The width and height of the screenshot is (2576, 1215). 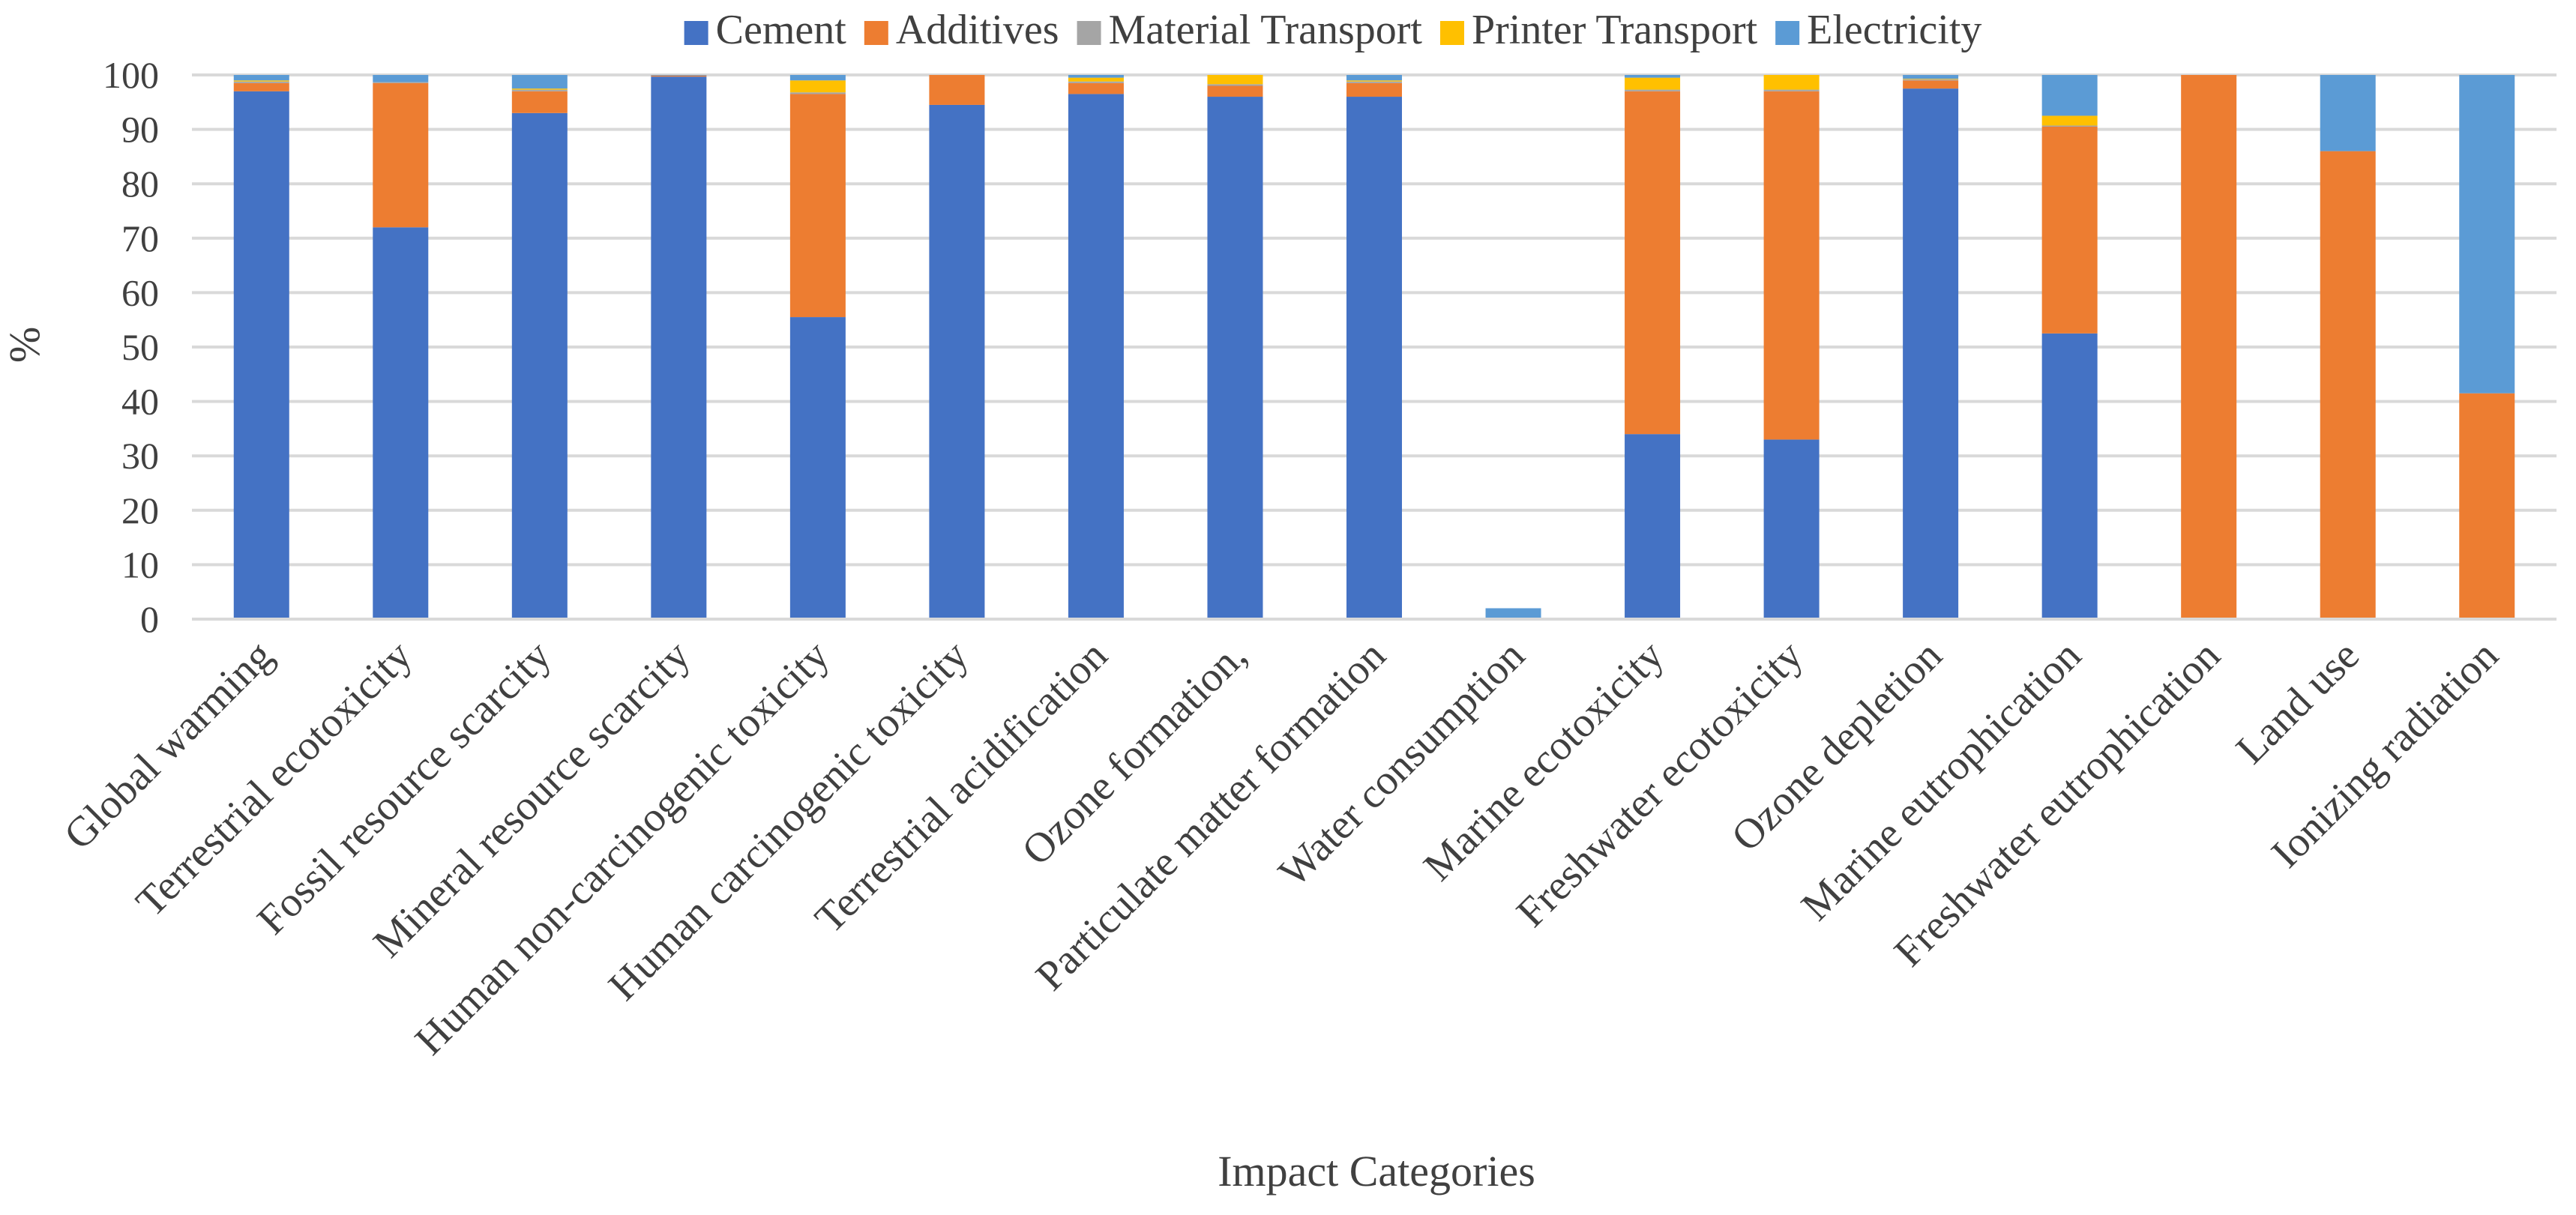 I want to click on x-category-label: Water consumption, so click(x=1402, y=764).